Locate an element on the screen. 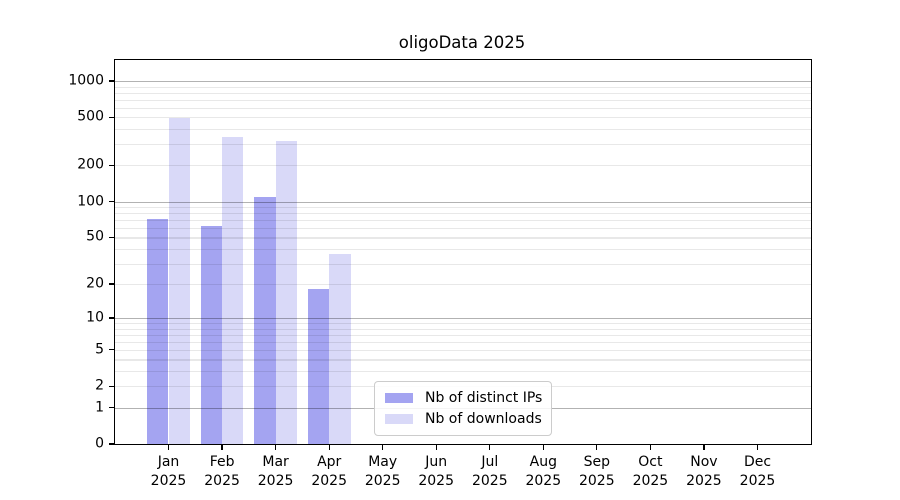  bar-jan-downloads is located at coordinates (179, 281).